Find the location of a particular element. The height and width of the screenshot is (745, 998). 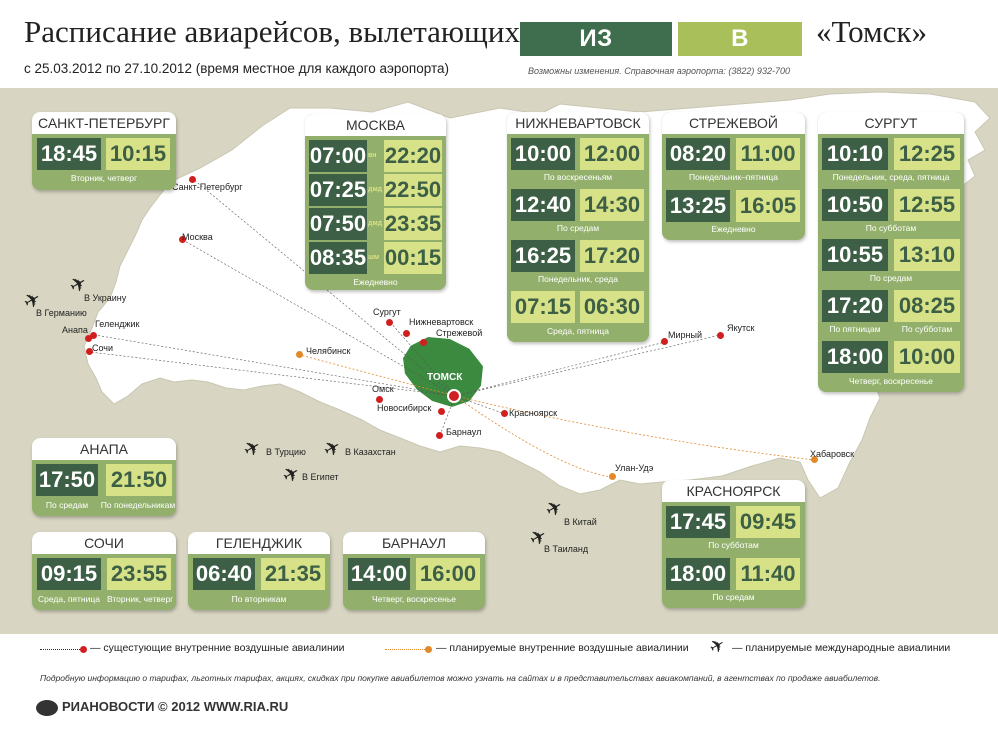

departure-time: 10:55 is located at coordinates (855, 255).